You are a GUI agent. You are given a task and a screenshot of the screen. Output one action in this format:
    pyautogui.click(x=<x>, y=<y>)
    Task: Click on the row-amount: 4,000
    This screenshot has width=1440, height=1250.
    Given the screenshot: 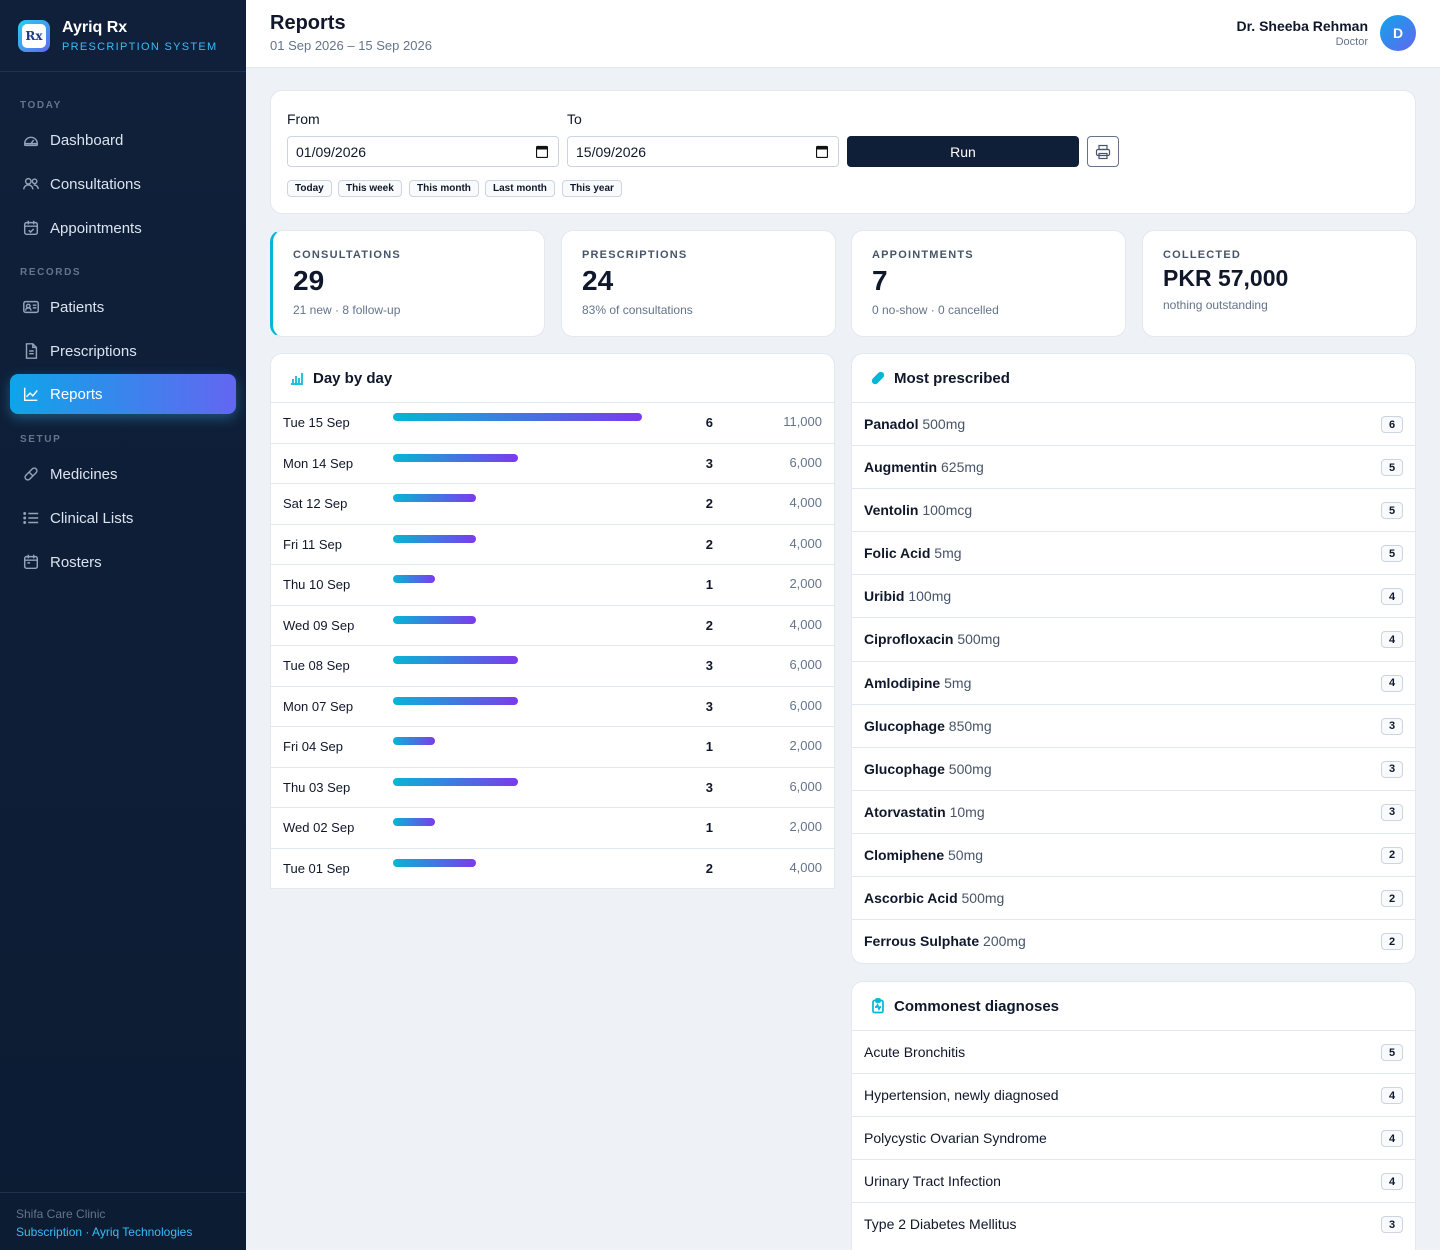 What is the action you would take?
    pyautogui.click(x=805, y=502)
    